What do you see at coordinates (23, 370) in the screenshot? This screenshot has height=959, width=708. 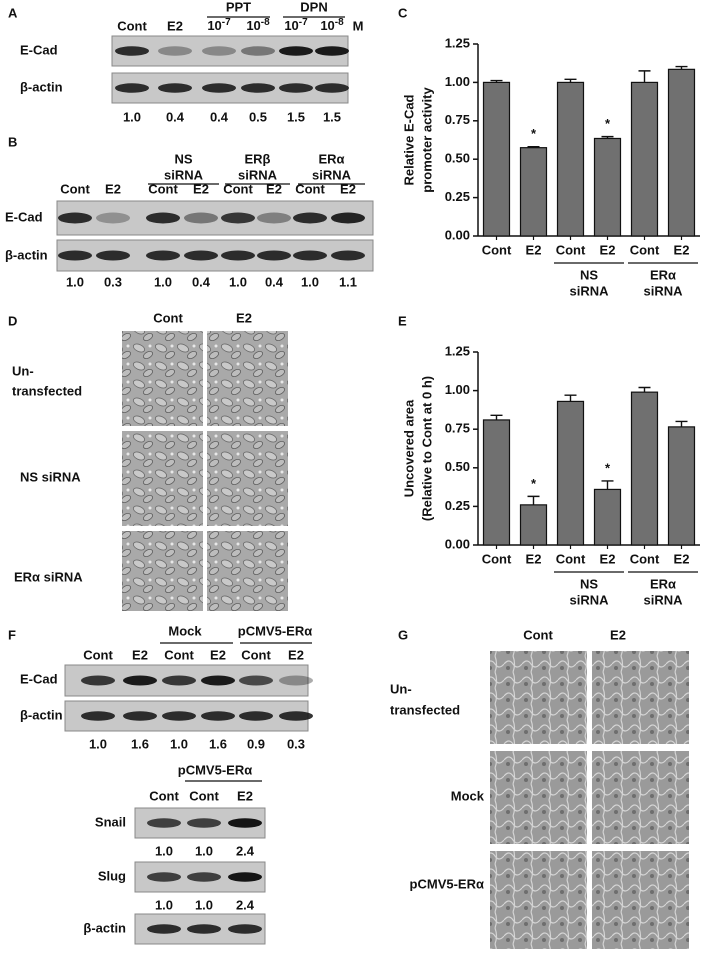 I see `row-label: Un-` at bounding box center [23, 370].